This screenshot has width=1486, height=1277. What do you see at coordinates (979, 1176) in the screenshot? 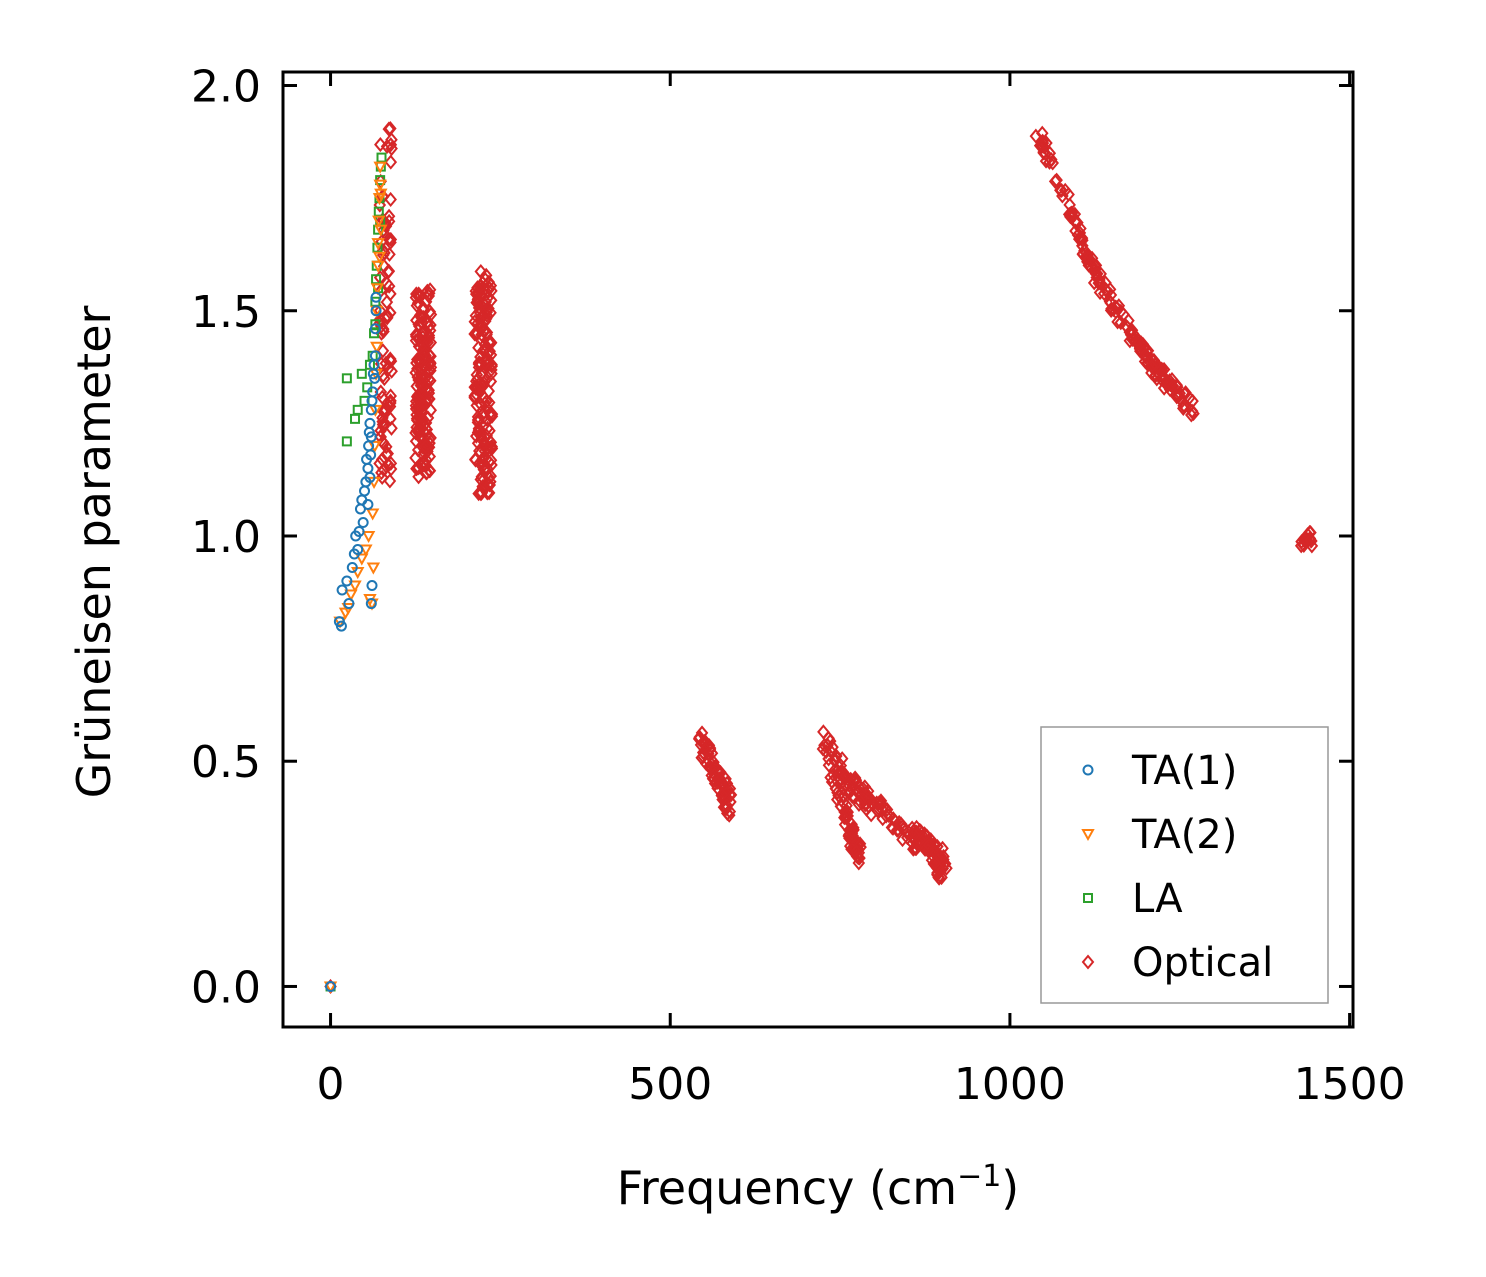
I see `x-axis-label-superscript: −1` at bounding box center [979, 1176].